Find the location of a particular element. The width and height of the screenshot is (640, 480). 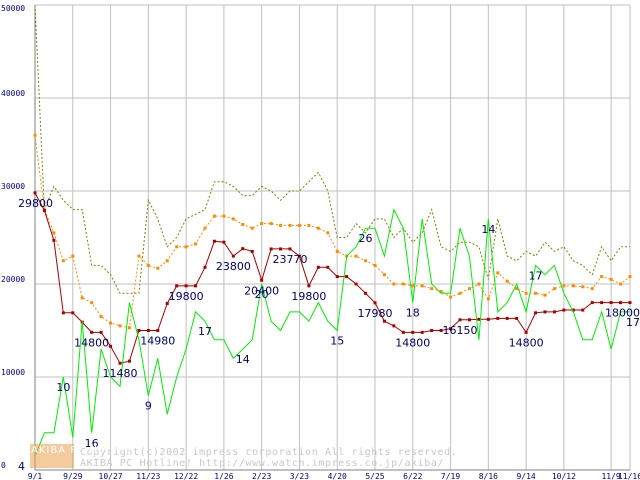

data-label-shops: 14 is located at coordinates (243, 359).